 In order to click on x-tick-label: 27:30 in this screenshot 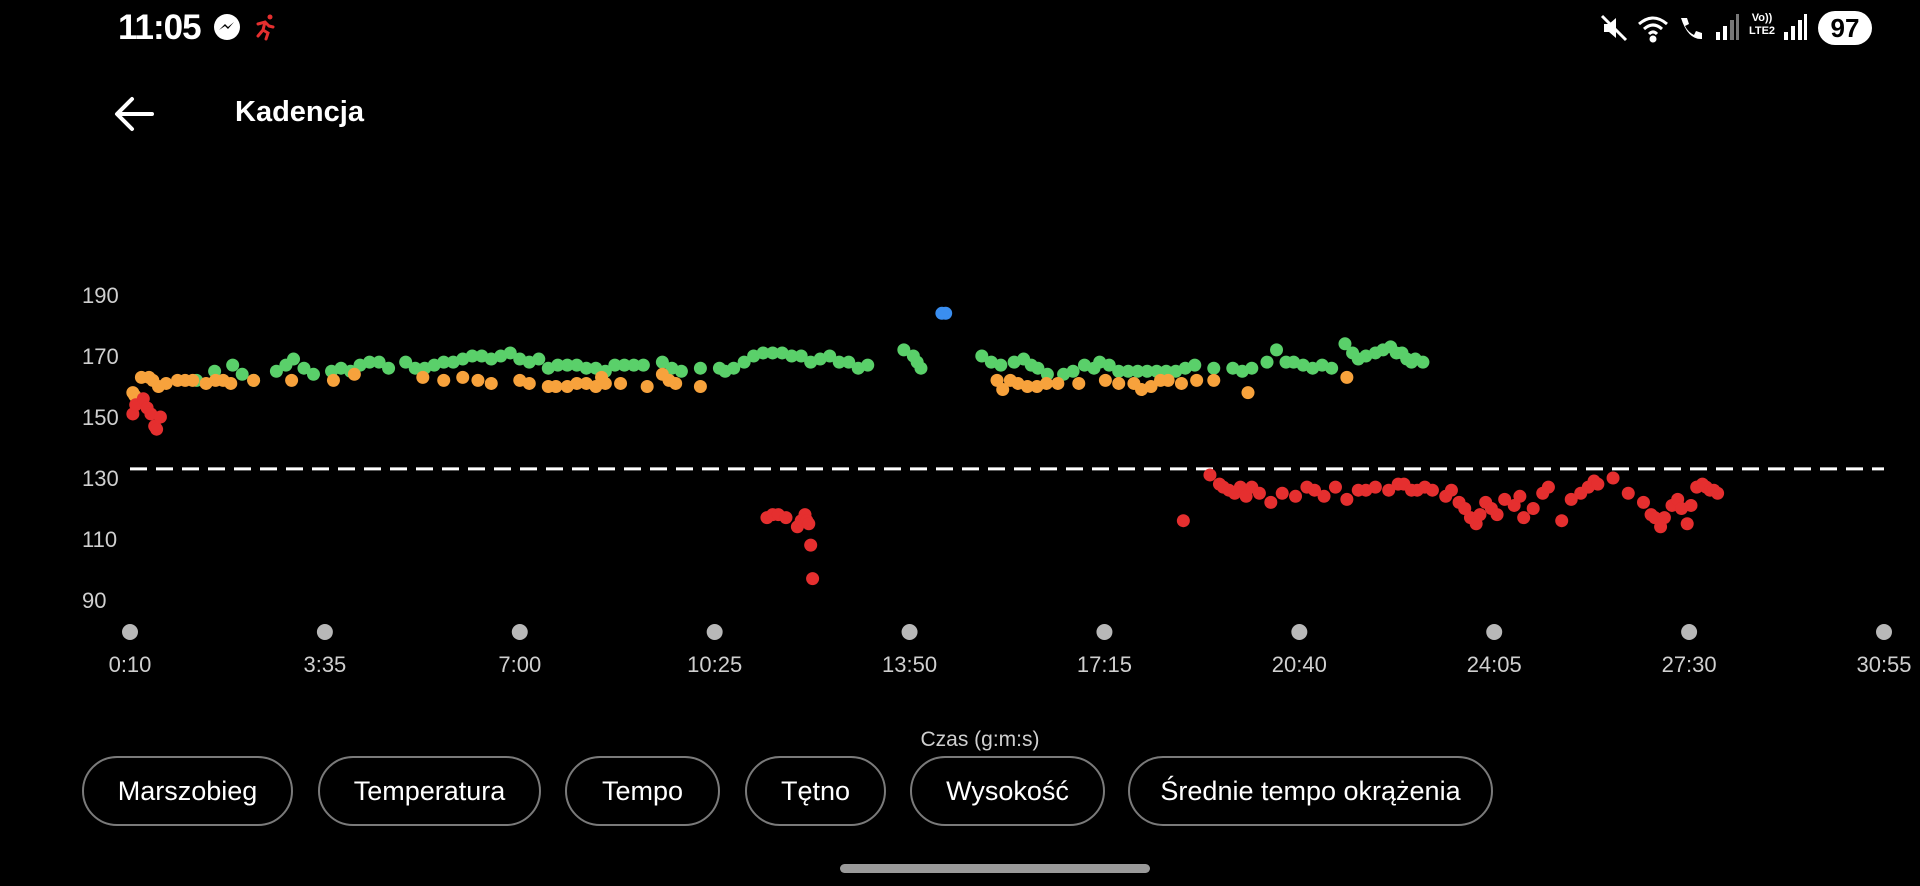, I will do `click(1689, 664)`.